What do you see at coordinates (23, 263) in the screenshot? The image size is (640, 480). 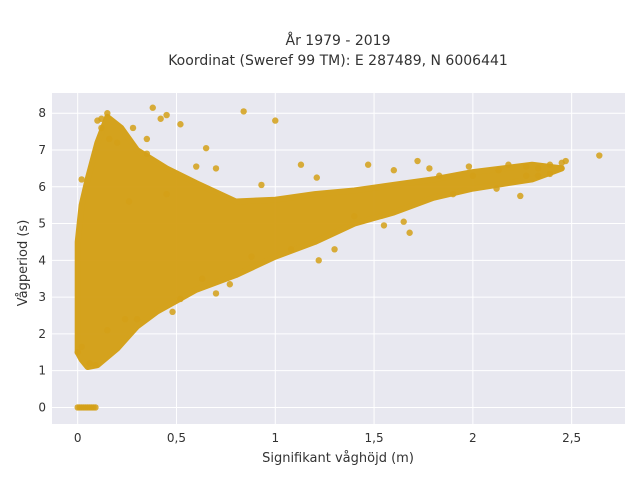 I see `y-axis-title: Vågperiod (s)` at bounding box center [23, 263].